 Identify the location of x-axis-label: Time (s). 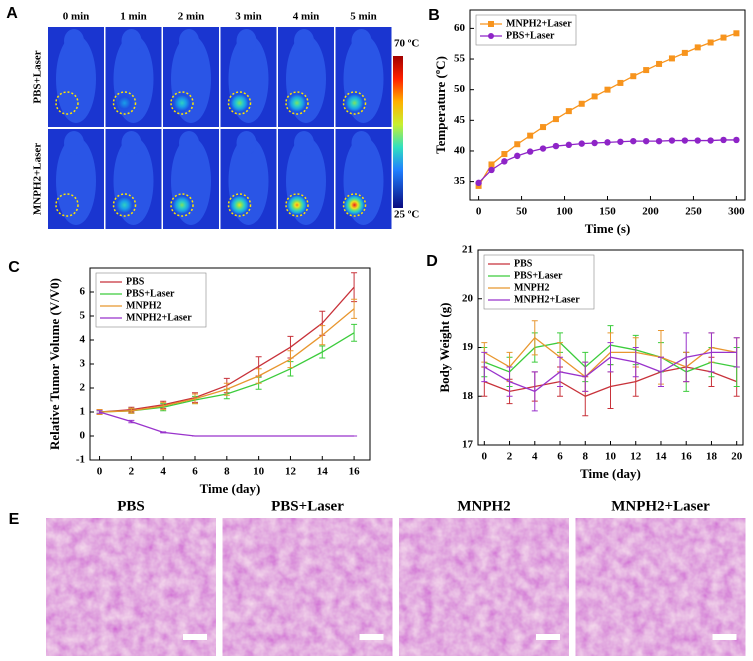
(608, 228).